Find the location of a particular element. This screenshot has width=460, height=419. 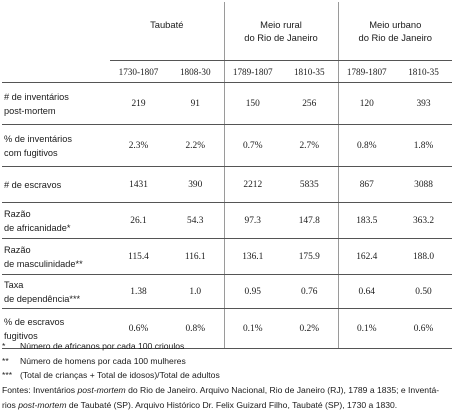

table-cell: 97.3 is located at coordinates (252, 220).